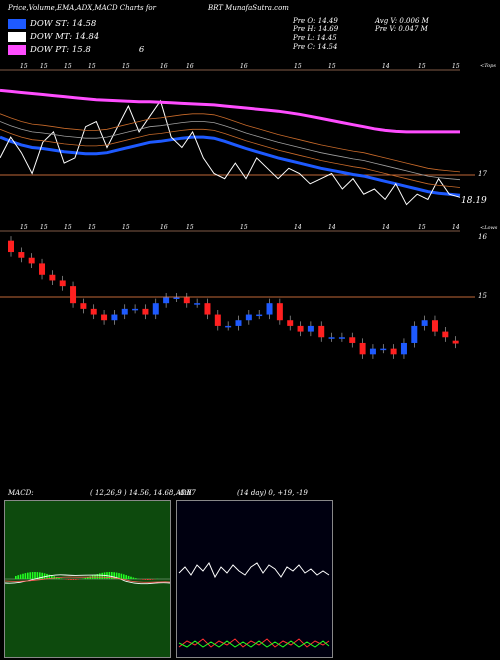 The width and height of the screenshot is (500, 660). I want to click on tops-label: <Tops, so click(488, 66).